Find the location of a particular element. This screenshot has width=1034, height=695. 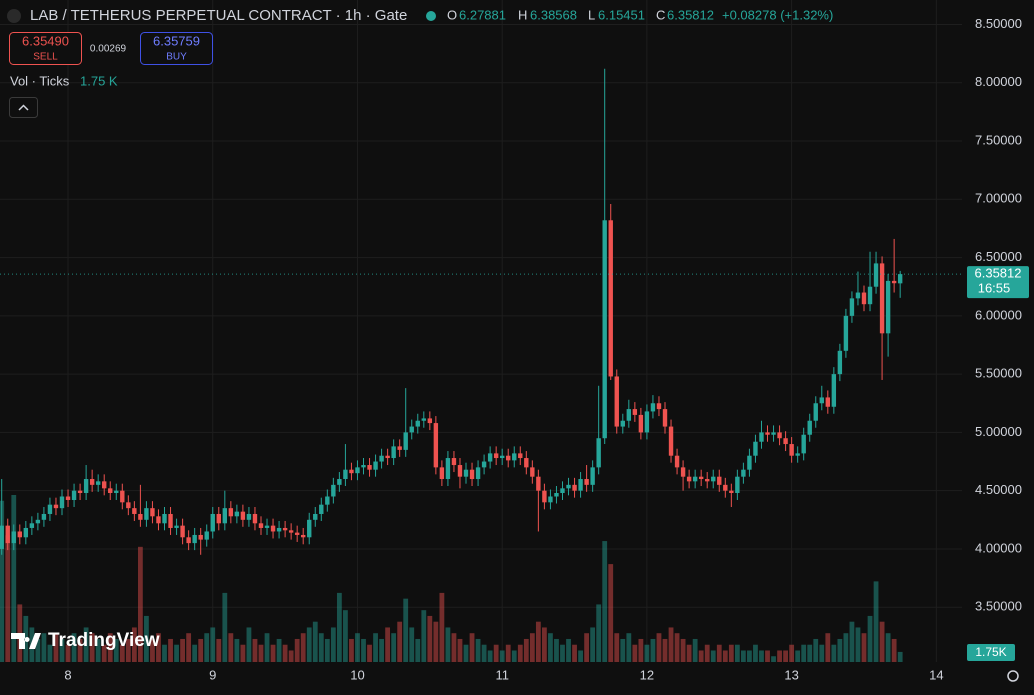

ohlc-label: O is located at coordinates (452, 14).